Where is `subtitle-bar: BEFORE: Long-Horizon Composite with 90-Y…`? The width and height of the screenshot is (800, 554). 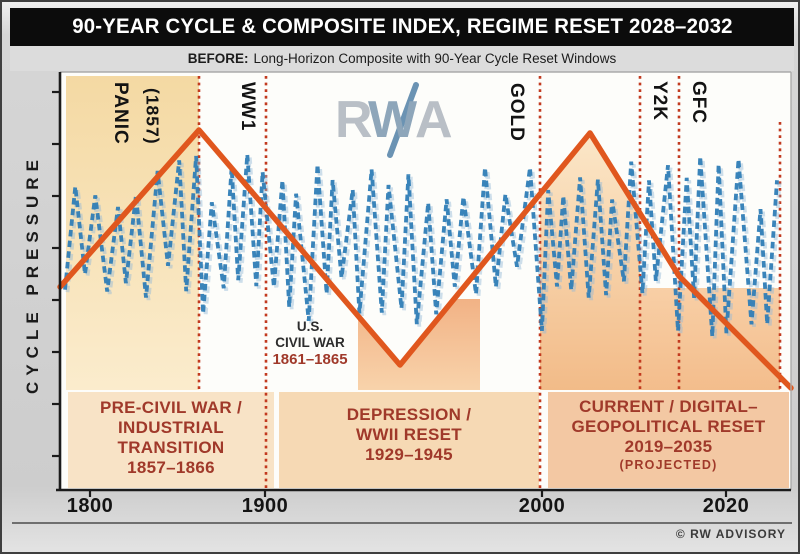 subtitle-bar: BEFORE: Long-Horizon Composite with 90-Y… is located at coordinates (402, 58).